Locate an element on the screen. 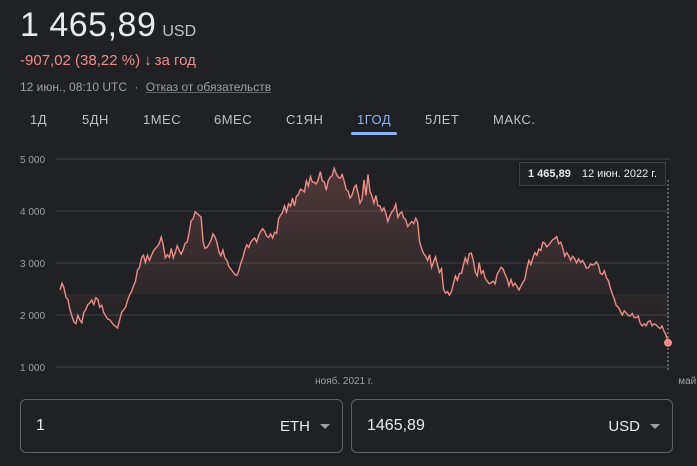 This screenshot has height=466, width=697. fiat-amount-field: 1465,89 USD is located at coordinates (512, 426).